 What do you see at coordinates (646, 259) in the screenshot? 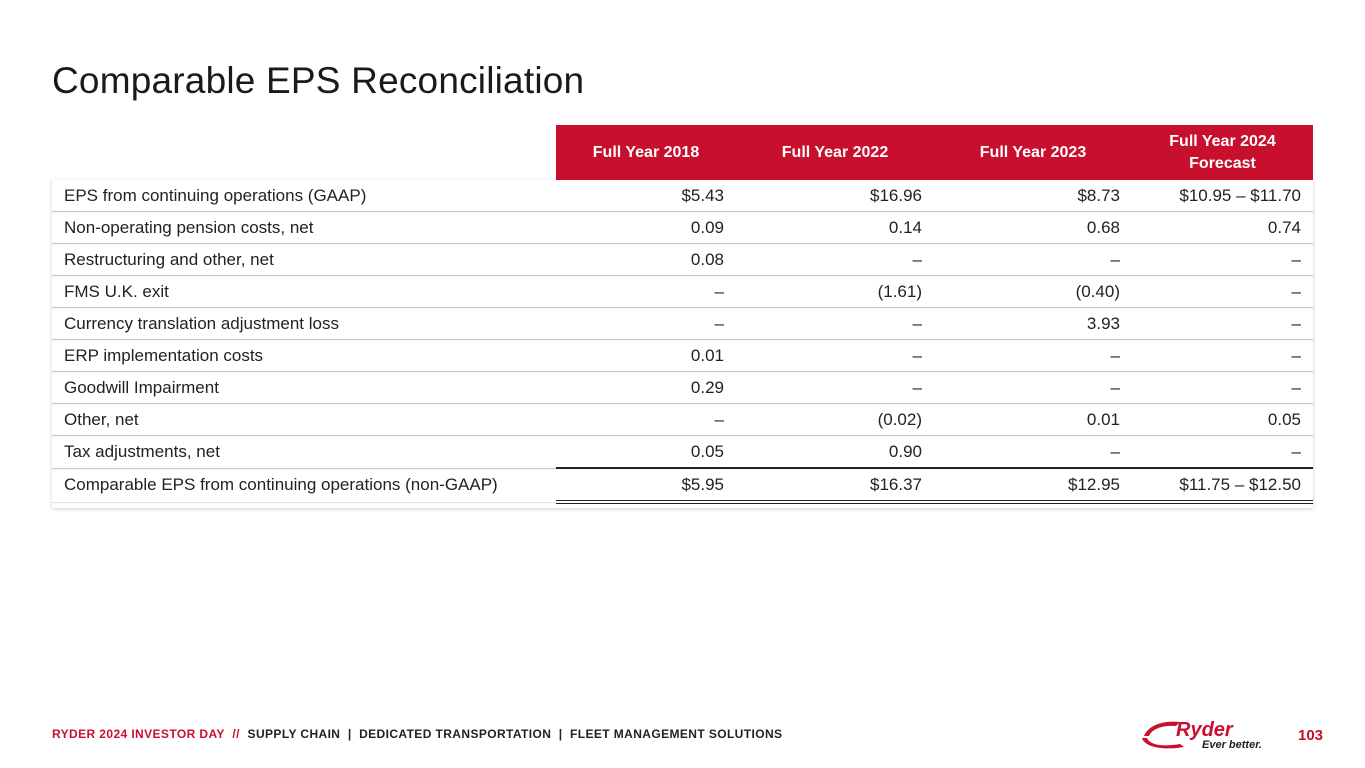
I see `cell-fy2018: 0.08` at bounding box center [646, 259].